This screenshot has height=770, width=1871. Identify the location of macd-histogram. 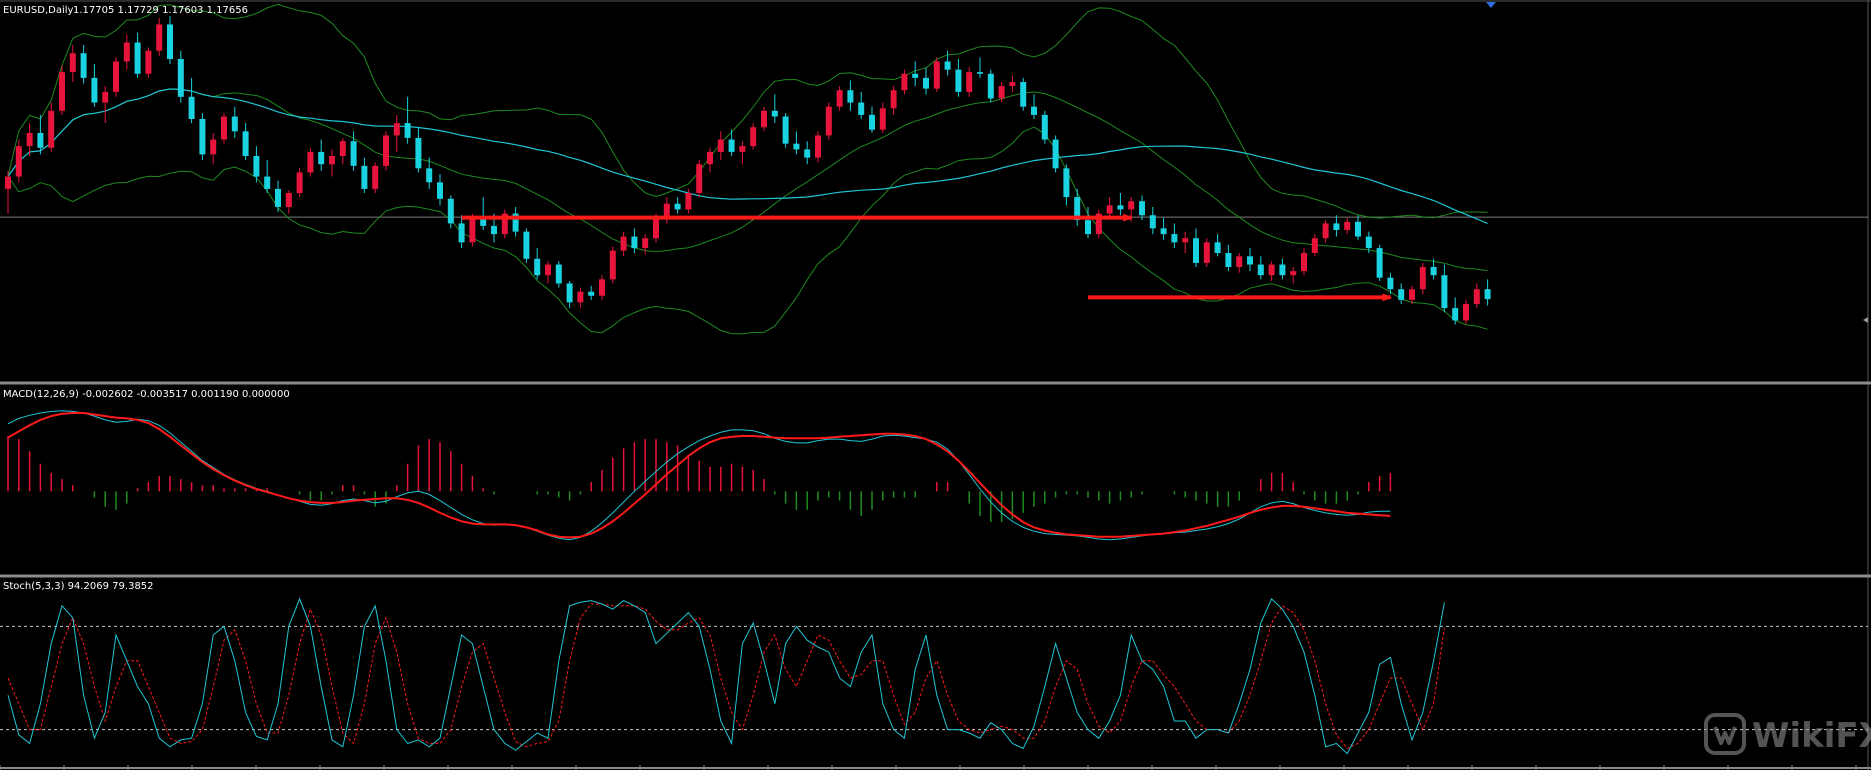
(699, 479).